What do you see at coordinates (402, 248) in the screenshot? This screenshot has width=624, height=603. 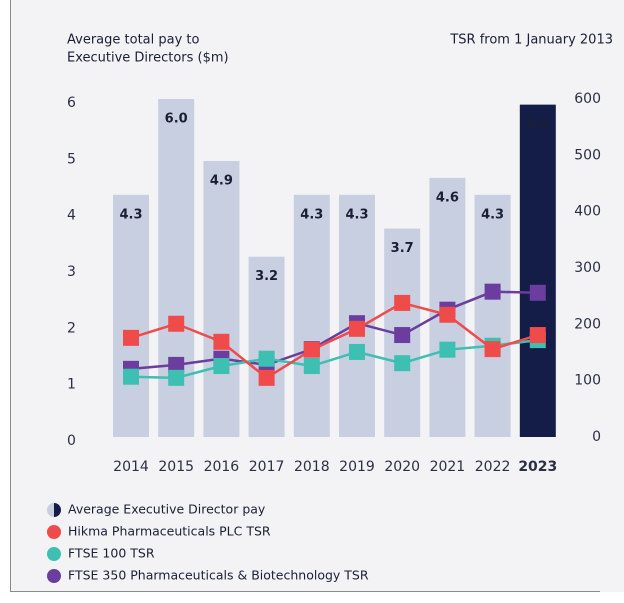 I see `bar-value-label: 3.7` at bounding box center [402, 248].